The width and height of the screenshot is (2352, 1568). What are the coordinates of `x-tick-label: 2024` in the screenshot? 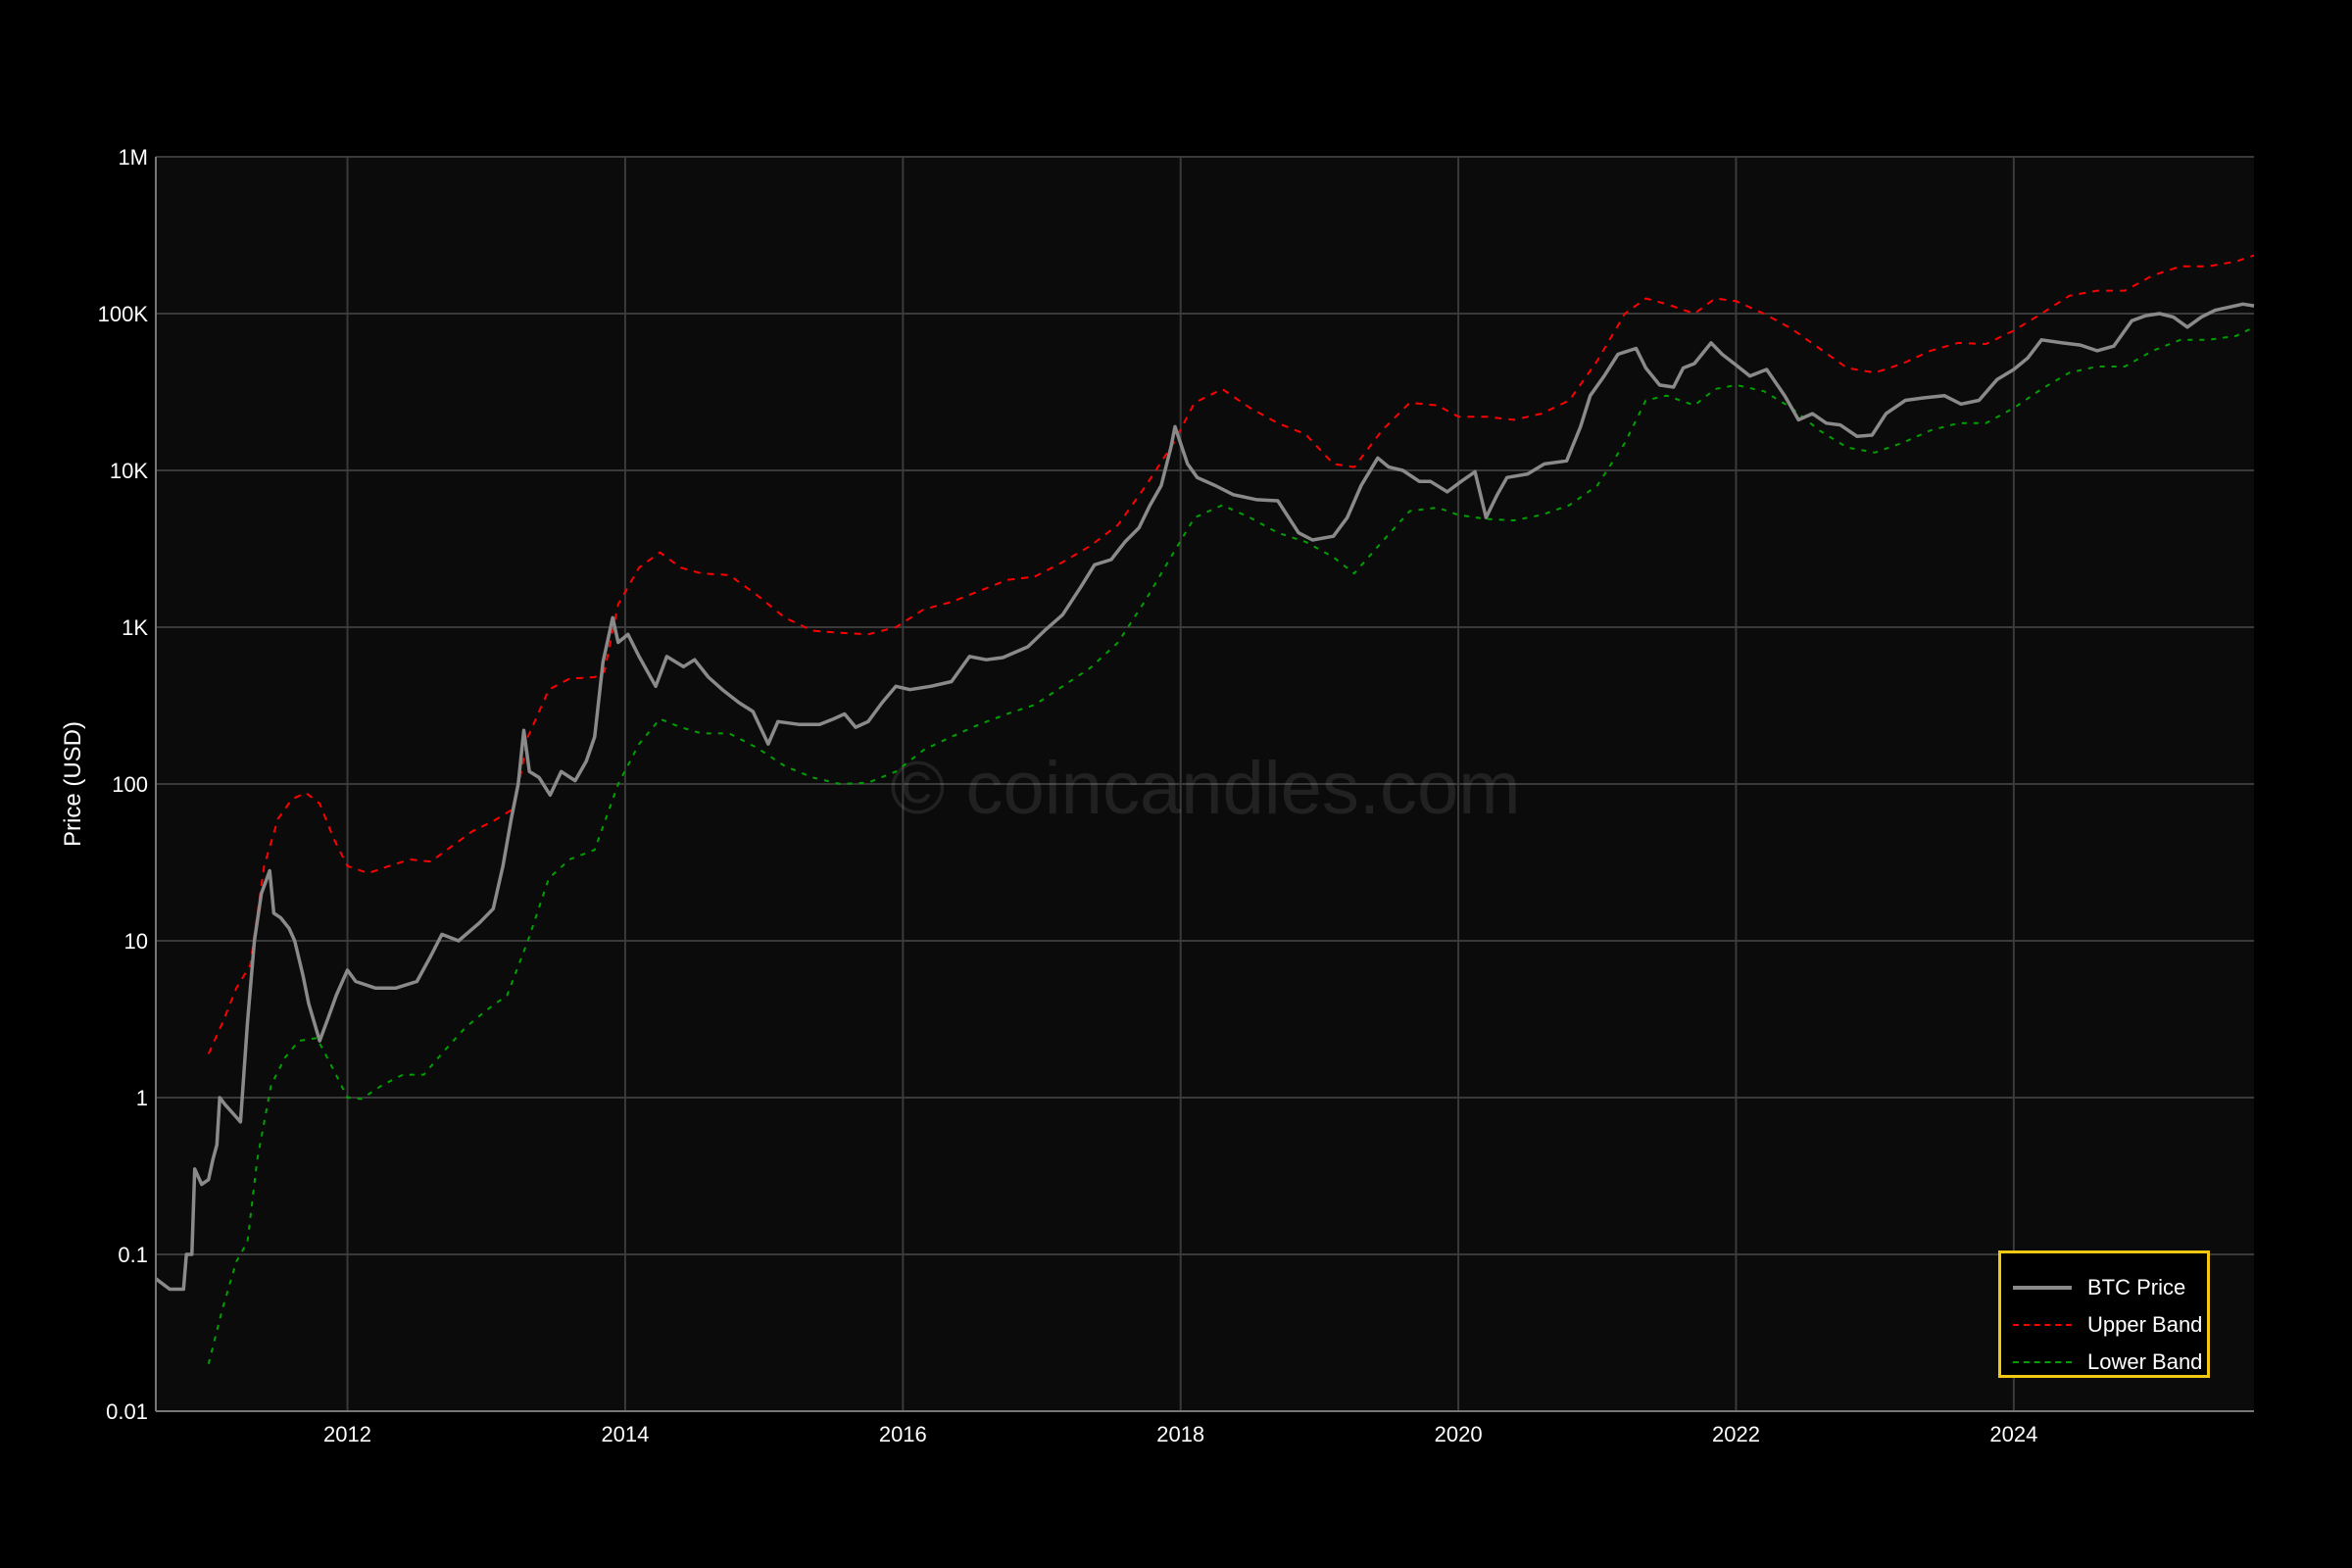 It's located at (2013, 1434).